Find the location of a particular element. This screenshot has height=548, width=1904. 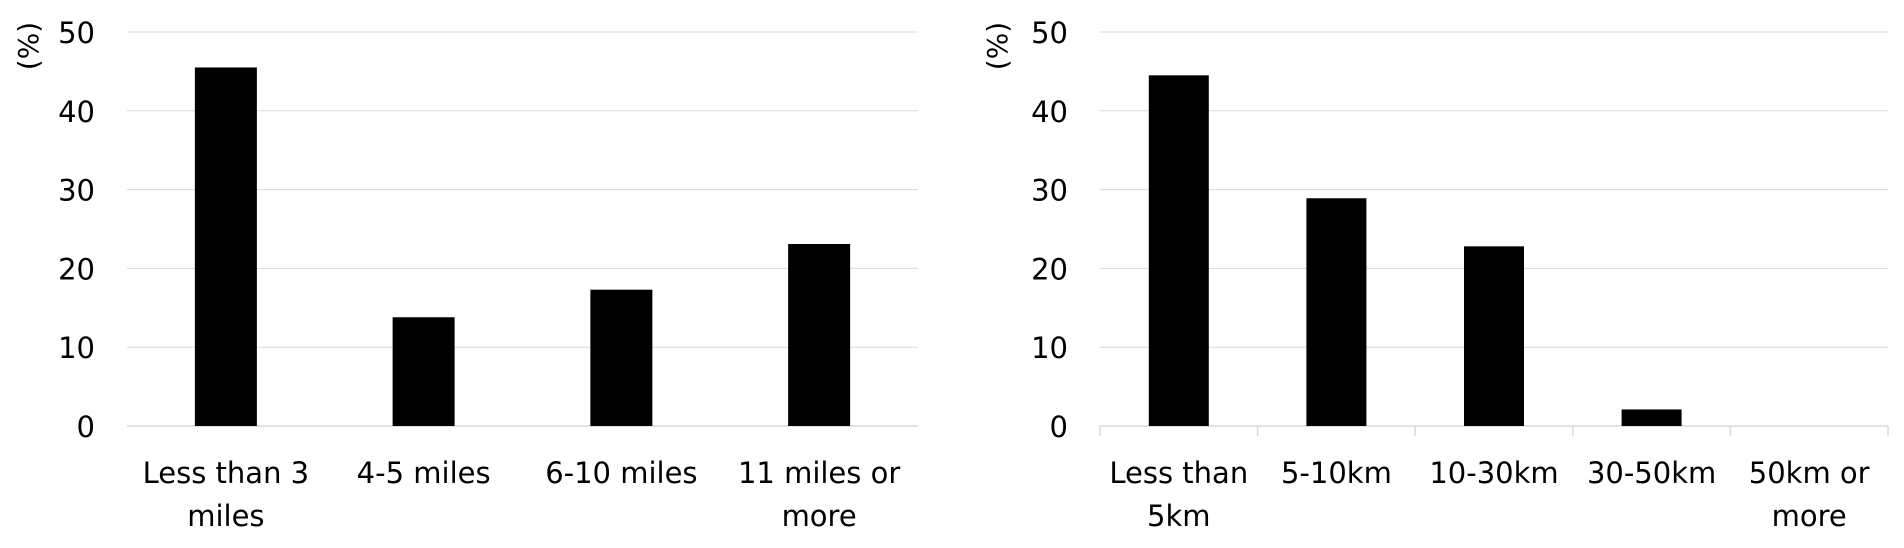

x-tick-label: Less than 3 is located at coordinates (226, 473).